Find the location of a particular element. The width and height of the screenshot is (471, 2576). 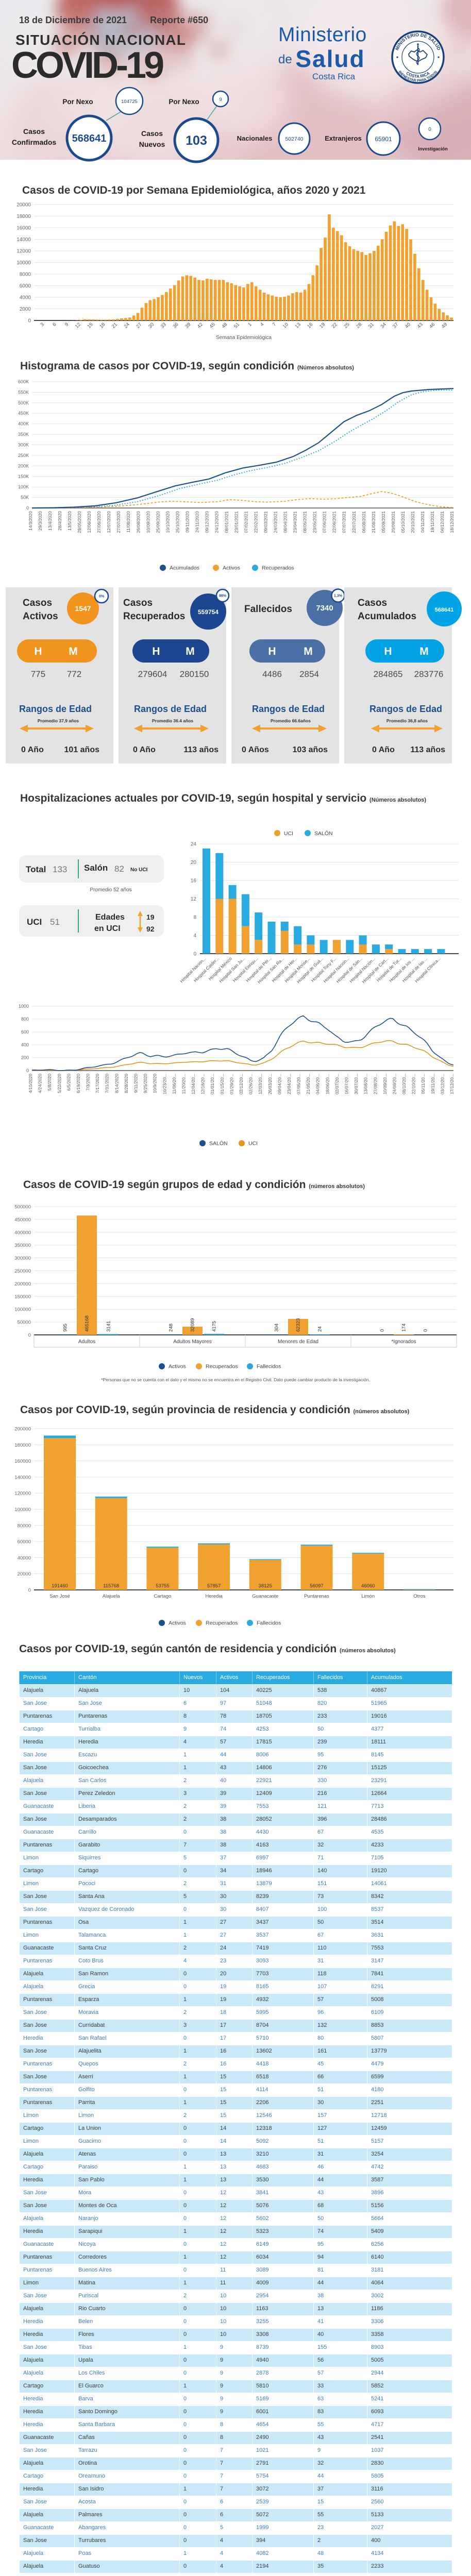

svg-text: Por Nexo is located at coordinates (77, 102).